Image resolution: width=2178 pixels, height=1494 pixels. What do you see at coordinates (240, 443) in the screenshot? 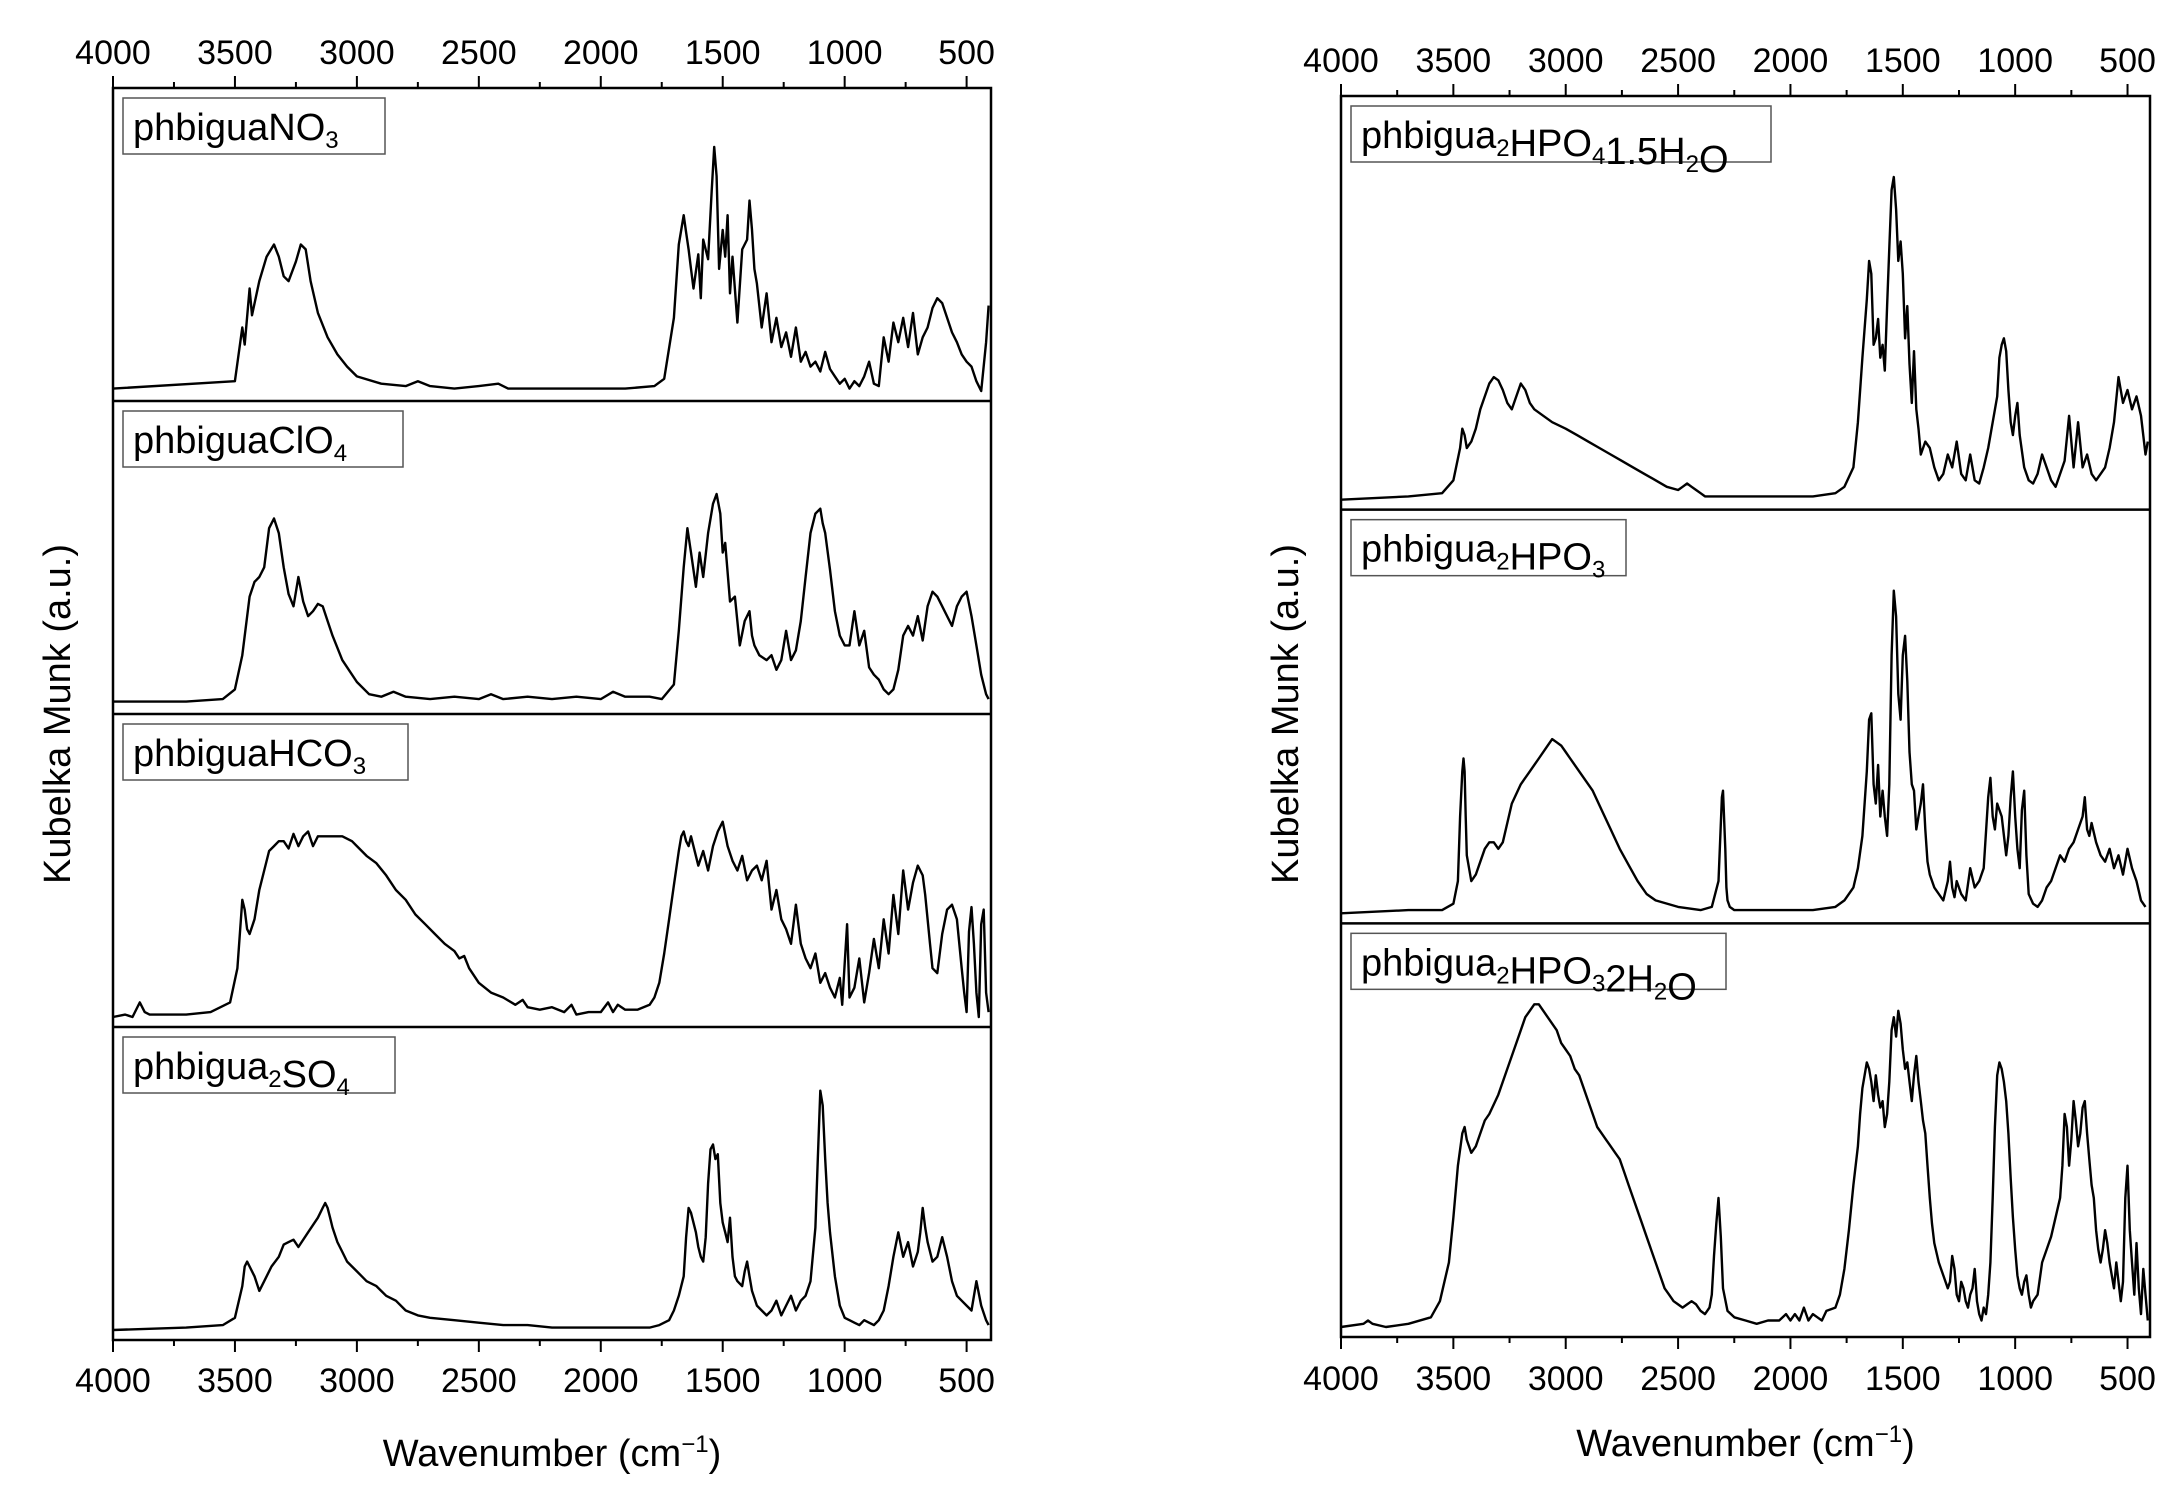
I see `legend-label: phbiguaClO4` at bounding box center [240, 443].